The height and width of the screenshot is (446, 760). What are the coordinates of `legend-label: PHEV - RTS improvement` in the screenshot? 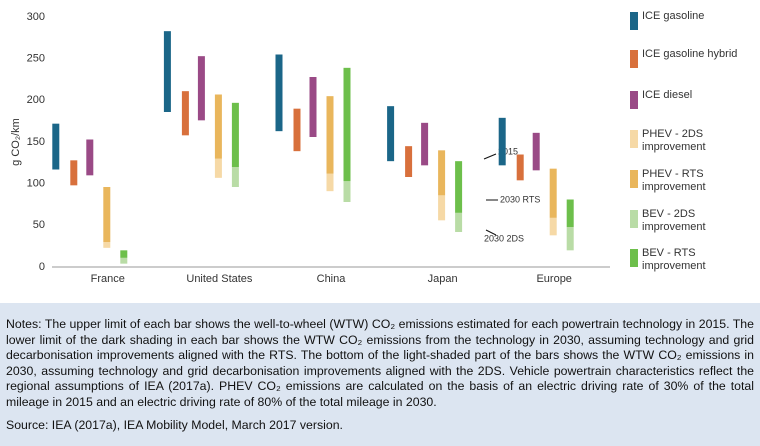 It's located at (674, 180).